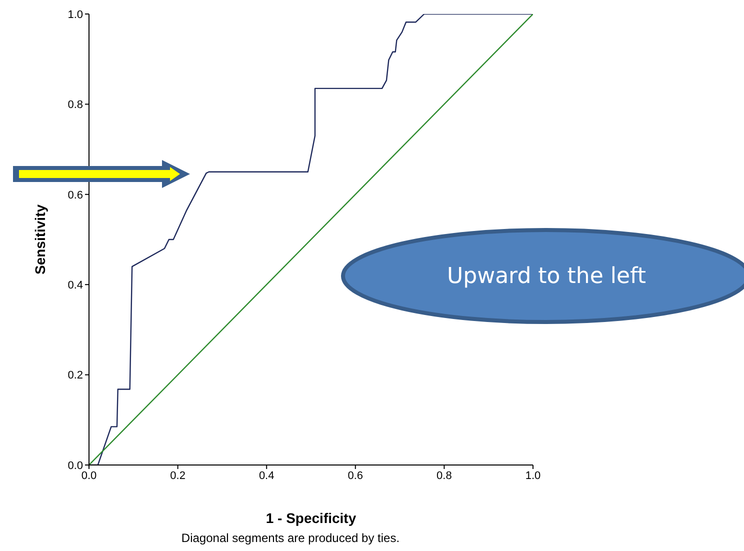 This screenshot has height=551, width=744. Describe the element at coordinates (75, 376) in the screenshot. I see `y-tick-label: 0.2` at that location.